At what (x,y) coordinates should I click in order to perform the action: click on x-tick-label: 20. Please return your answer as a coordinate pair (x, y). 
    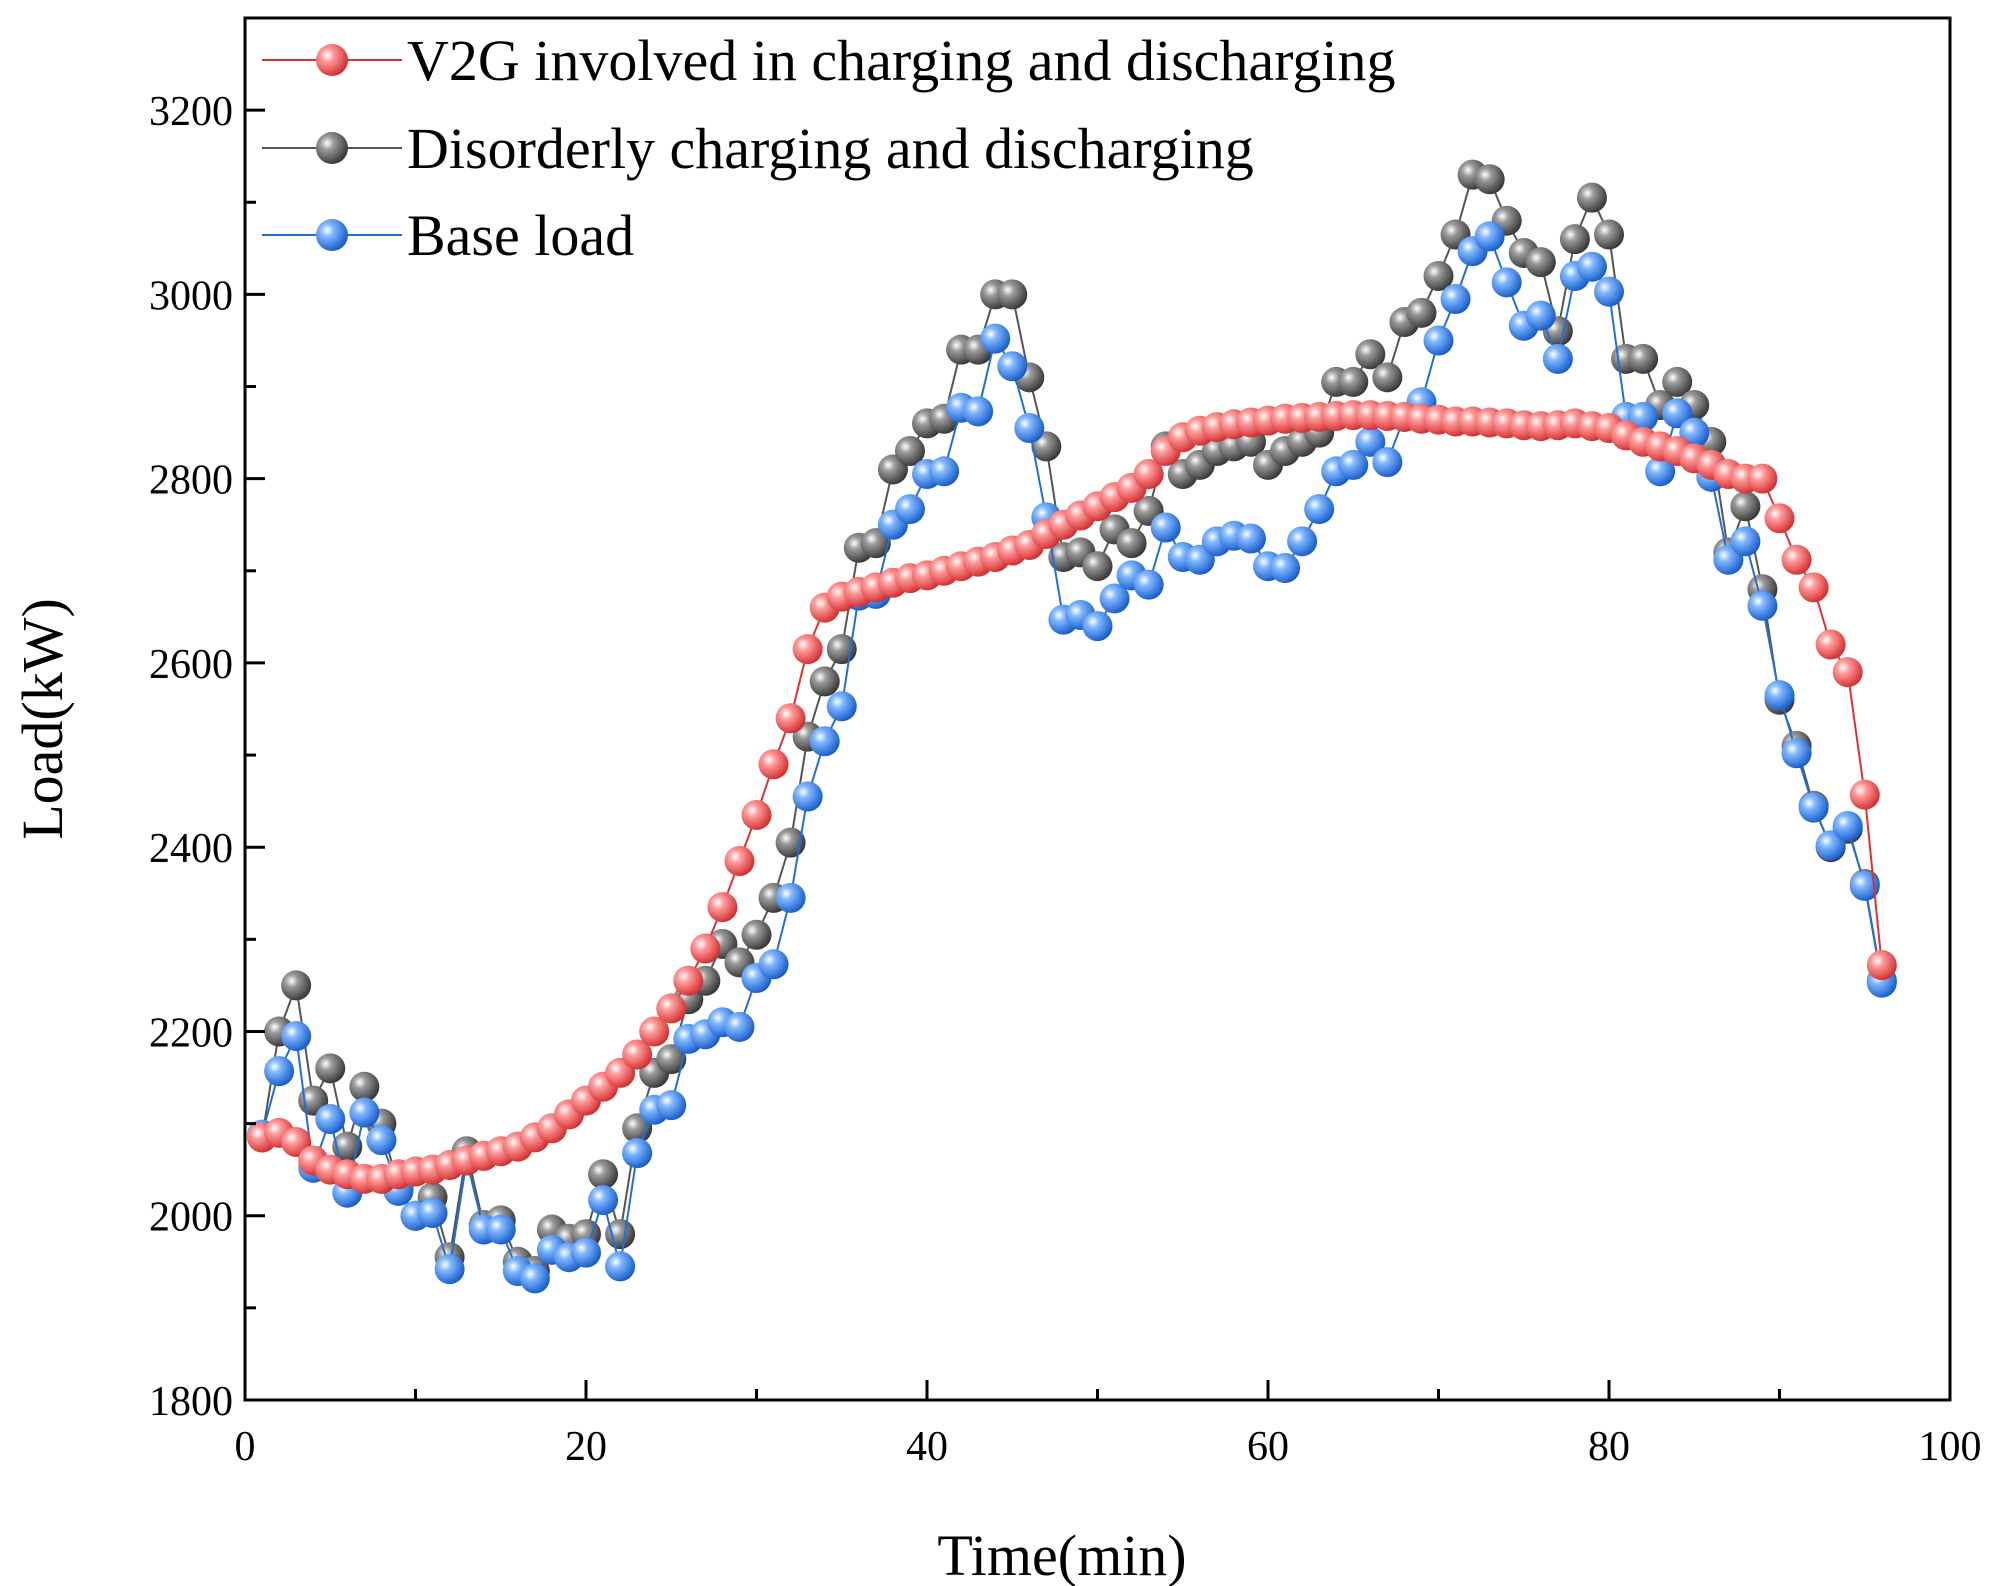
    Looking at the image, I should click on (586, 1447).